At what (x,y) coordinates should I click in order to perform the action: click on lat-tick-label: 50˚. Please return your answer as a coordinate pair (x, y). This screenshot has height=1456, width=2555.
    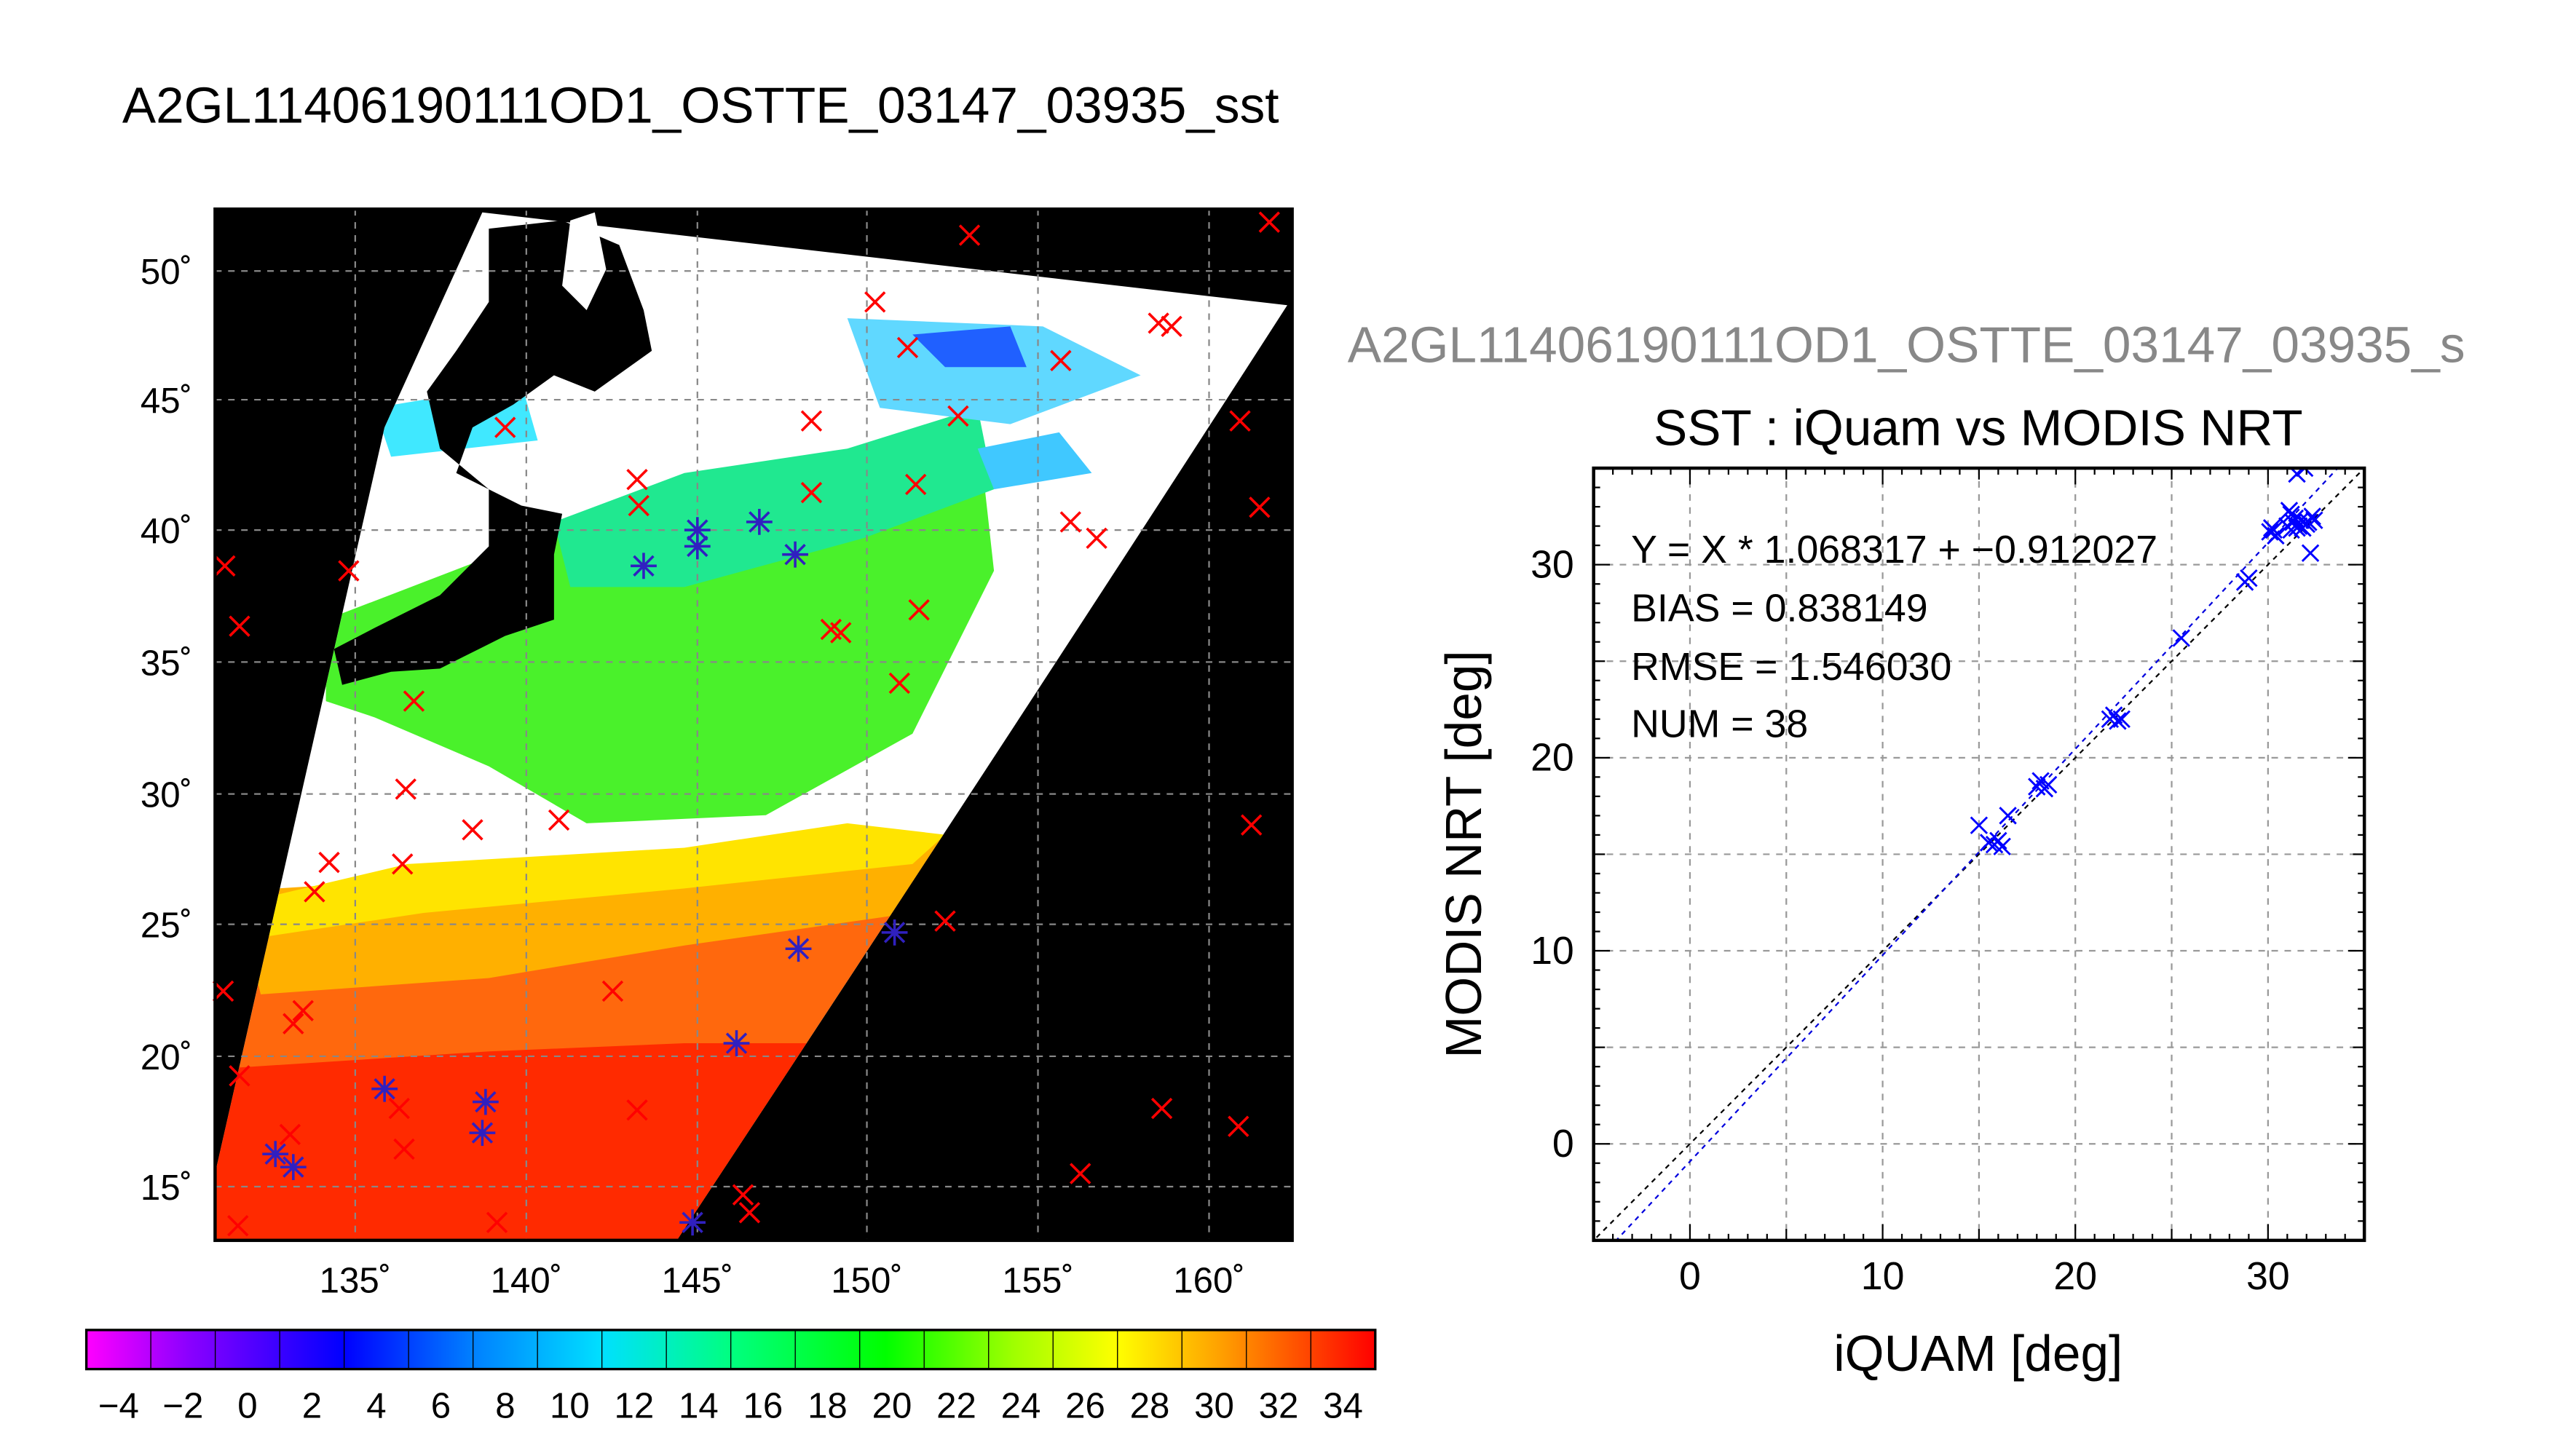
    Looking at the image, I should click on (166, 272).